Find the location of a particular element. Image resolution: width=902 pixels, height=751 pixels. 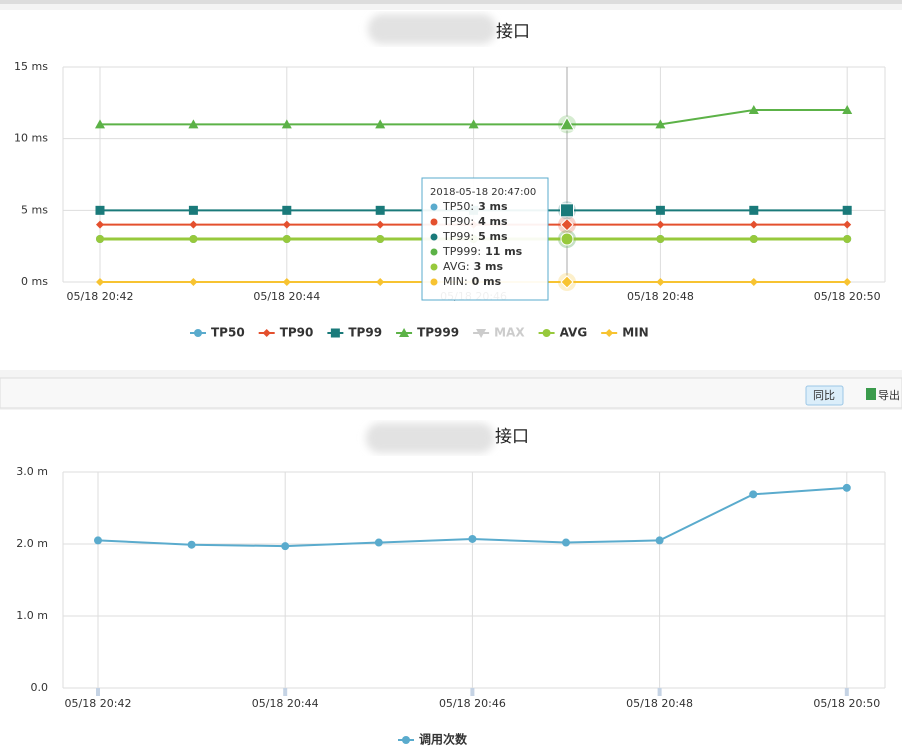

tooltip-item: TP50: 3 ms is located at coordinates (475, 206).